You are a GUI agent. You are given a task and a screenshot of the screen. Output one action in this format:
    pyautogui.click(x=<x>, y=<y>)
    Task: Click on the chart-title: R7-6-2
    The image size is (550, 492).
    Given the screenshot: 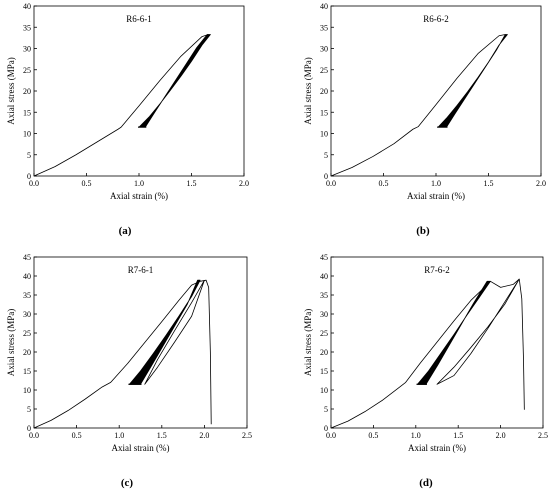 What is the action you would take?
    pyautogui.click(x=437, y=270)
    